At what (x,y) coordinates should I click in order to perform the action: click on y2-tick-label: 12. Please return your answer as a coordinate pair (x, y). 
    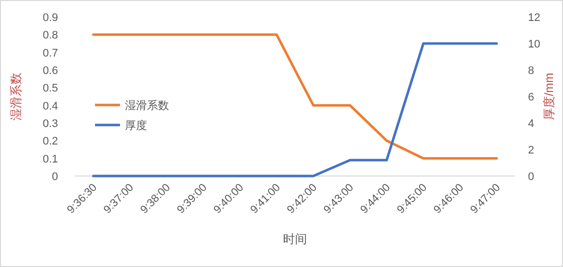
    Looking at the image, I should click on (534, 18).